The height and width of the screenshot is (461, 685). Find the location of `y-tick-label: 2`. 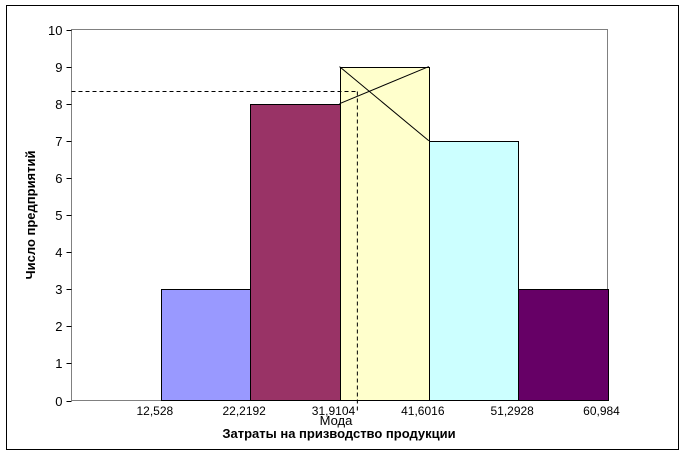

y-tick-label: 2 is located at coordinates (58, 326).